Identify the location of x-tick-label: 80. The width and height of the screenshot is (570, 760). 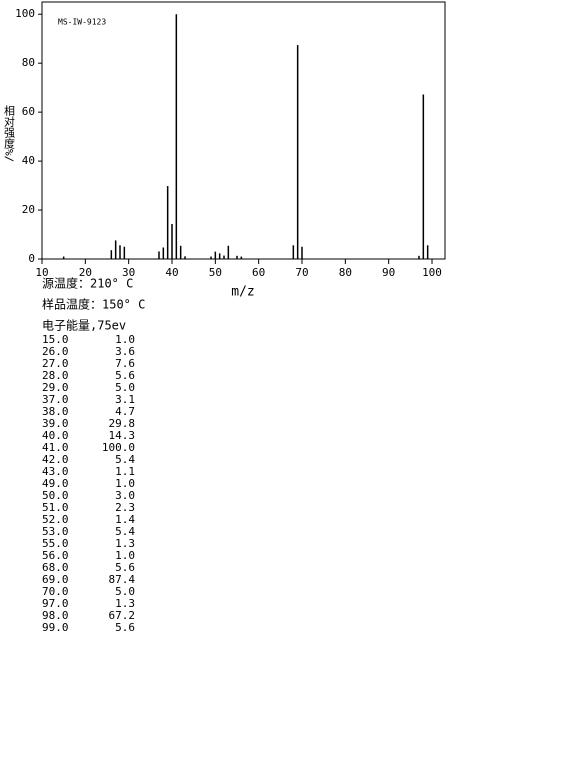
(345, 272).